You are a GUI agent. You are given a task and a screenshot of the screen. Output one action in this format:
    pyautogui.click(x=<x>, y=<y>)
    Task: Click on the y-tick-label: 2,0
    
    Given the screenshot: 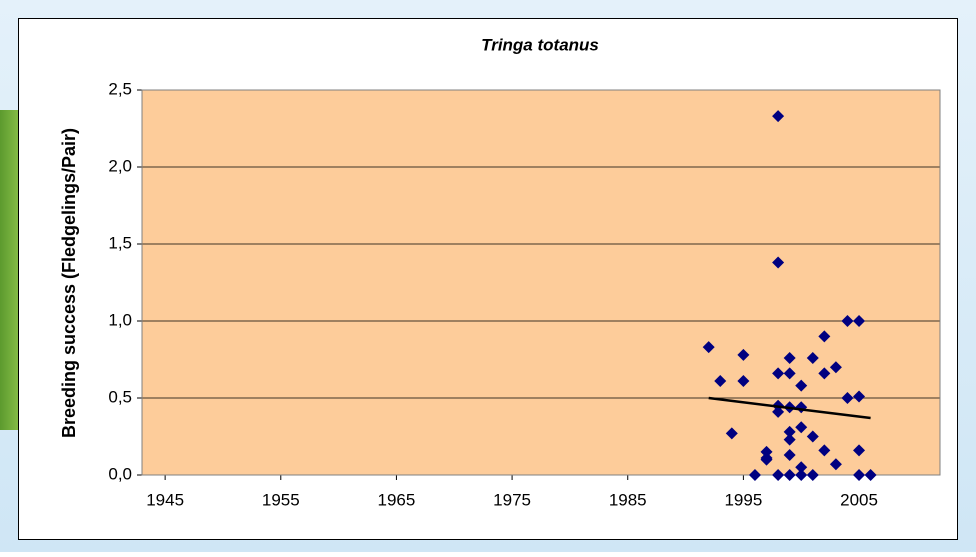 What is the action you would take?
    pyautogui.click(x=120, y=165)
    